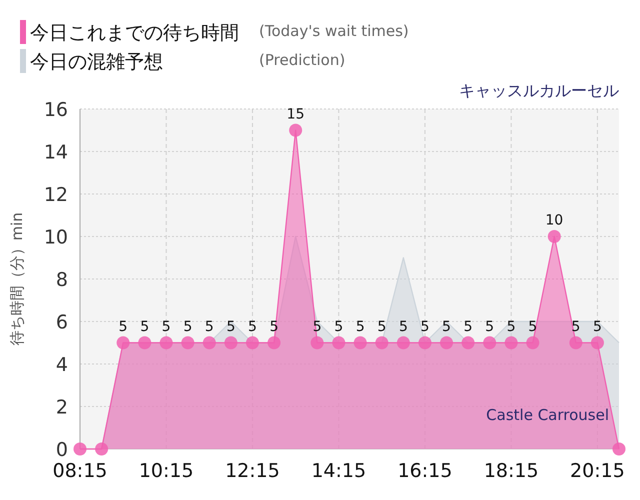 The image size is (640, 500). I want to click on y-tick-label: 8, so click(62, 280).